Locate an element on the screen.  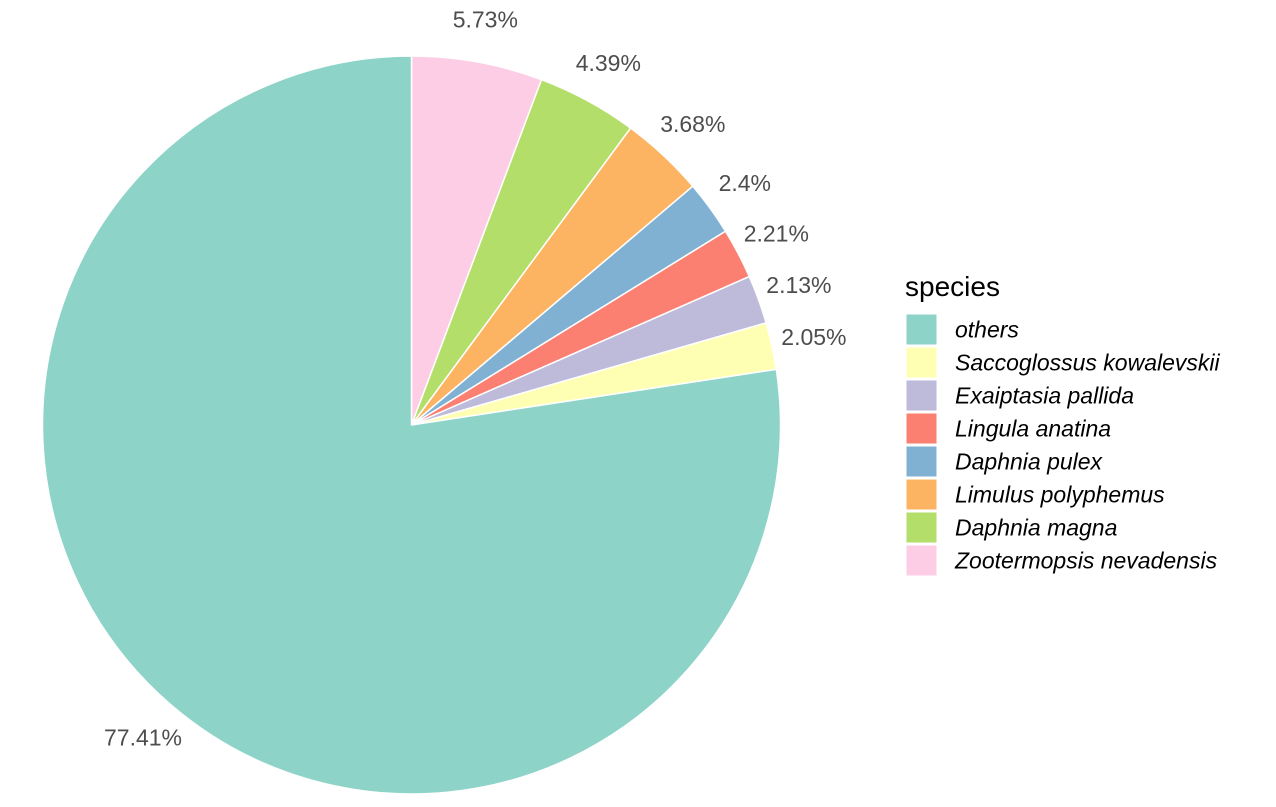
pie-slice-zootermopsis-nevadensis is located at coordinates (476, 240).